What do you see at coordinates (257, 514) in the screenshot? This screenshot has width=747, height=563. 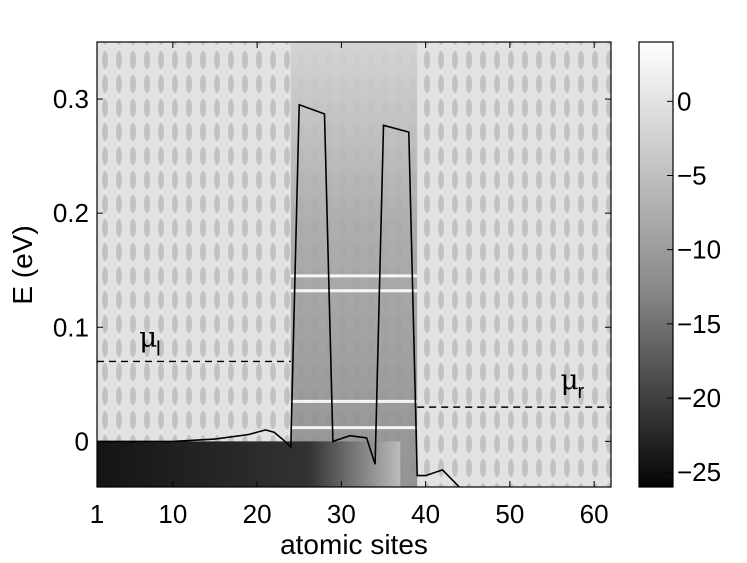 I see `x-tick-label: 20` at bounding box center [257, 514].